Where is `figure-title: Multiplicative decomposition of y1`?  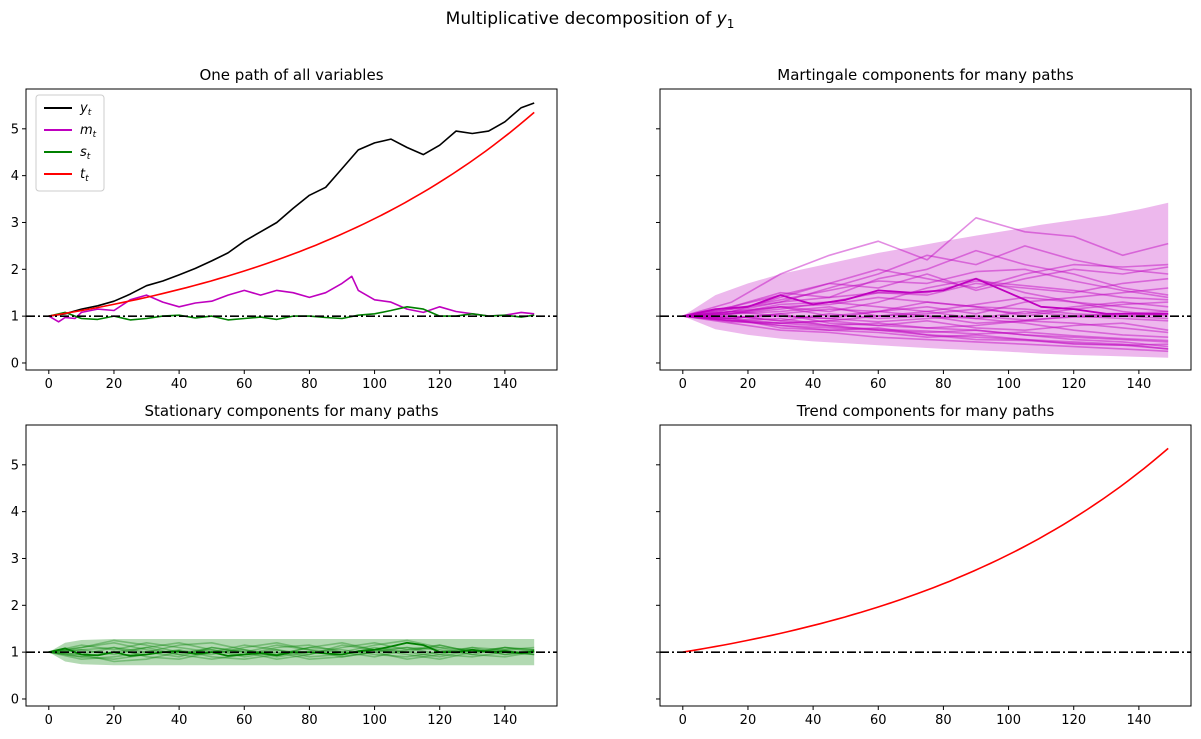
figure-title: Multiplicative decomposition of y1 is located at coordinates (590, 20).